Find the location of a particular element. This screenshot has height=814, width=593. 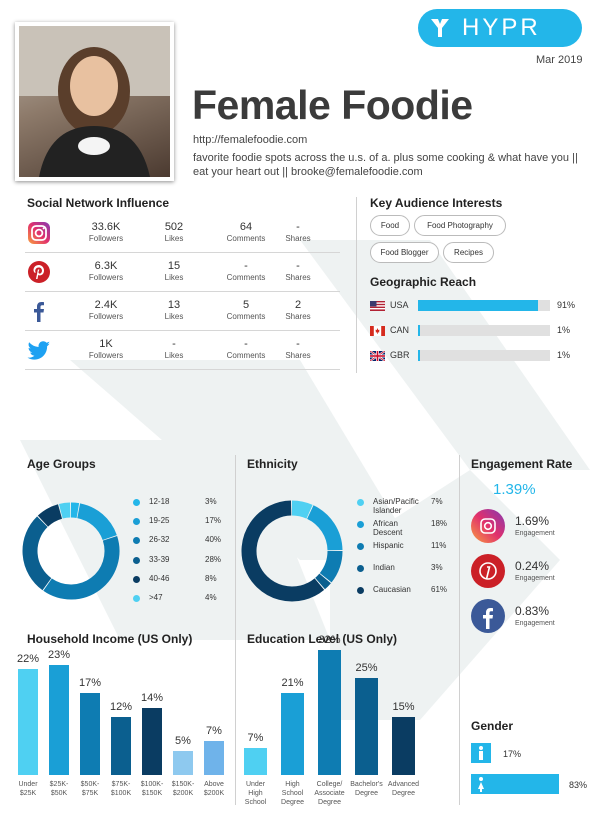

engagement-value: 0.24% is located at coordinates (532, 566).